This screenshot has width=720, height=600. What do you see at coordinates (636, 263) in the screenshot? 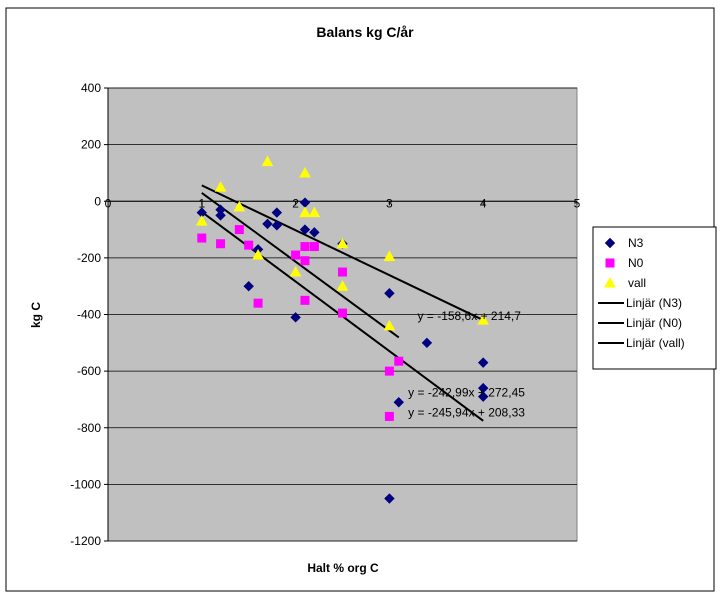
I see `legend-label: N0` at bounding box center [636, 263].